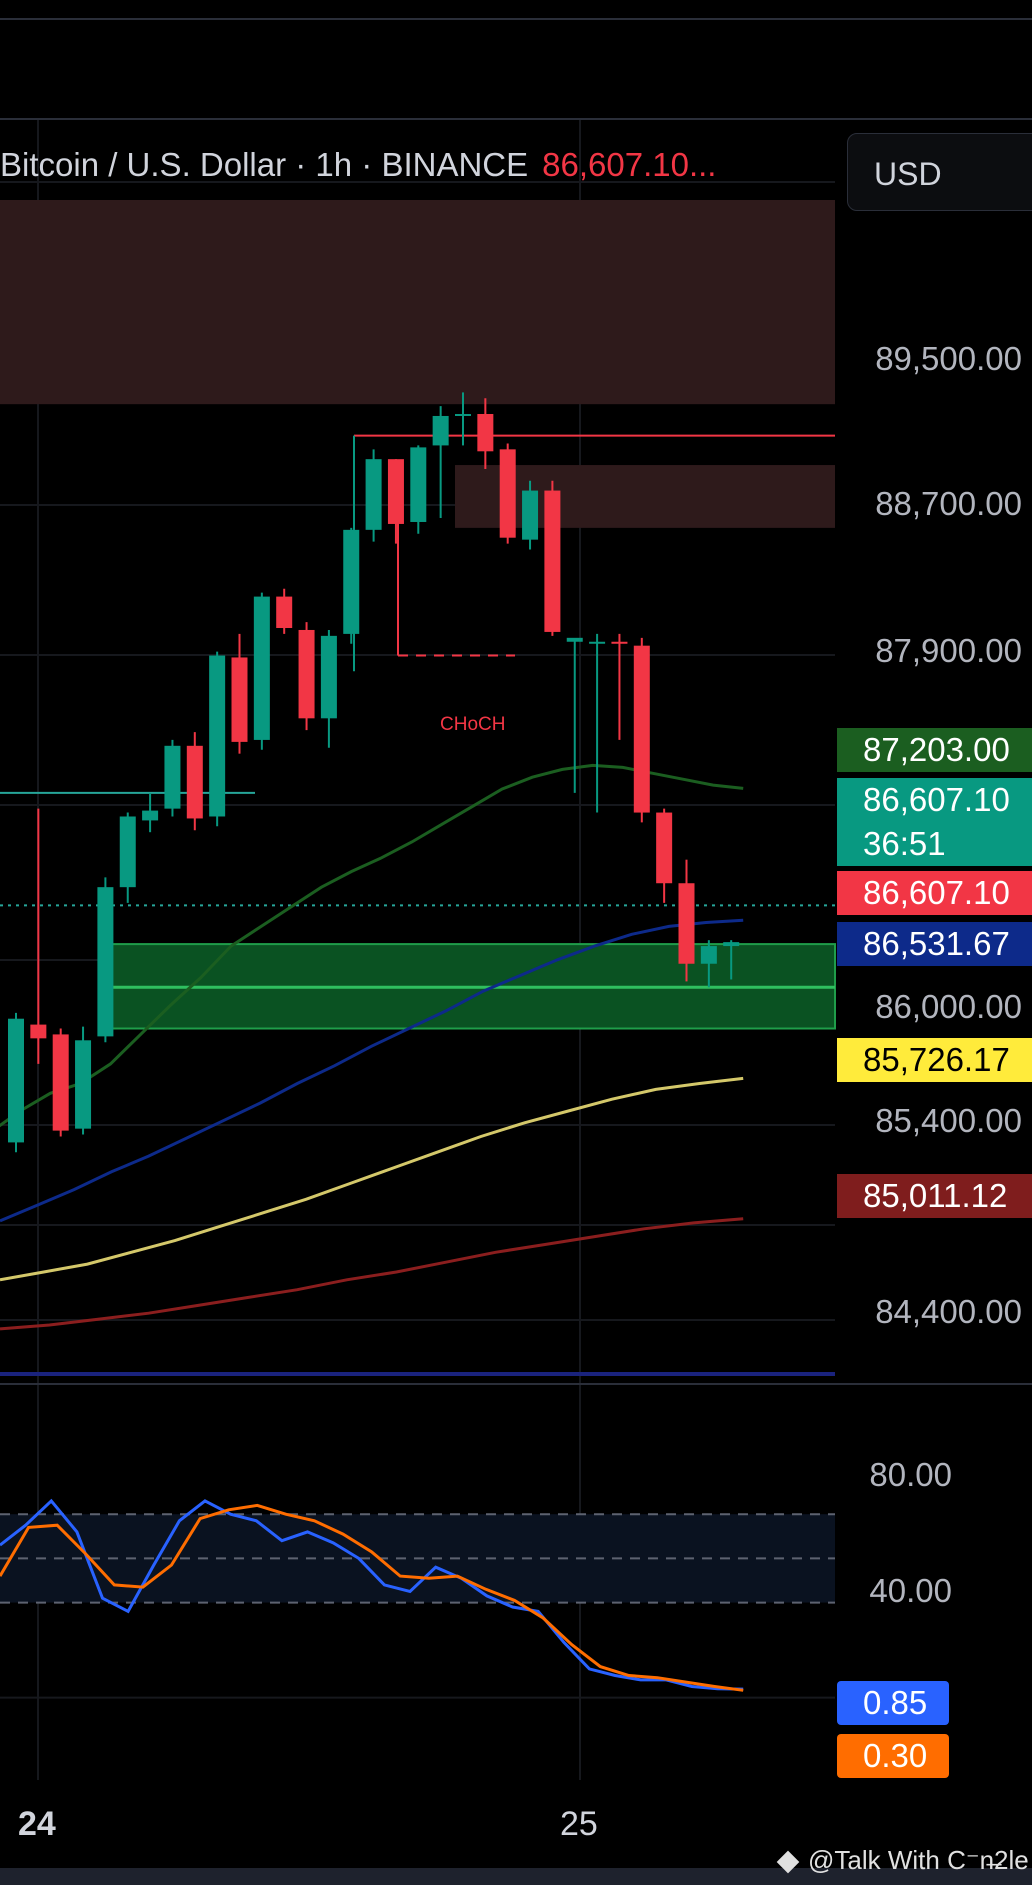 The image size is (1032, 1885). Describe the element at coordinates (936, 799) in the screenshot. I see `last-price-value: 86,607.10` at that location.